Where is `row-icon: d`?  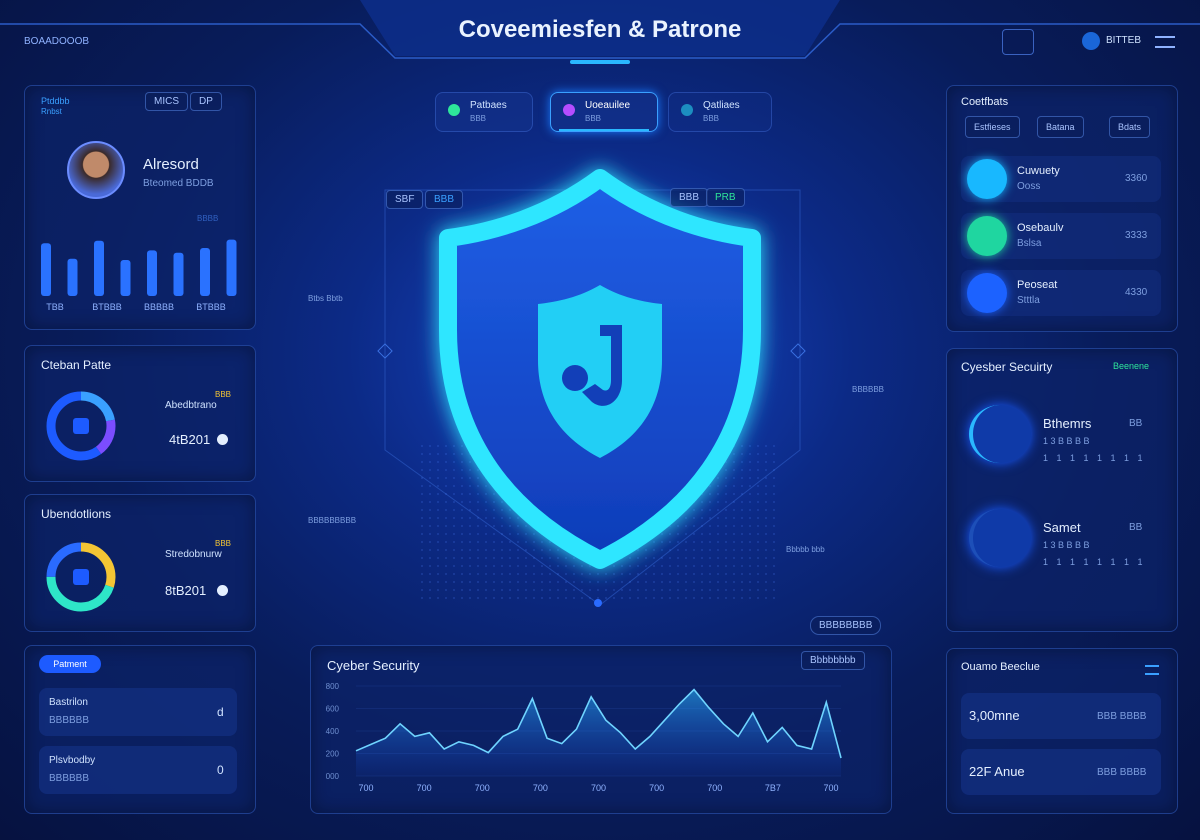
row-icon: d is located at coordinates (220, 712).